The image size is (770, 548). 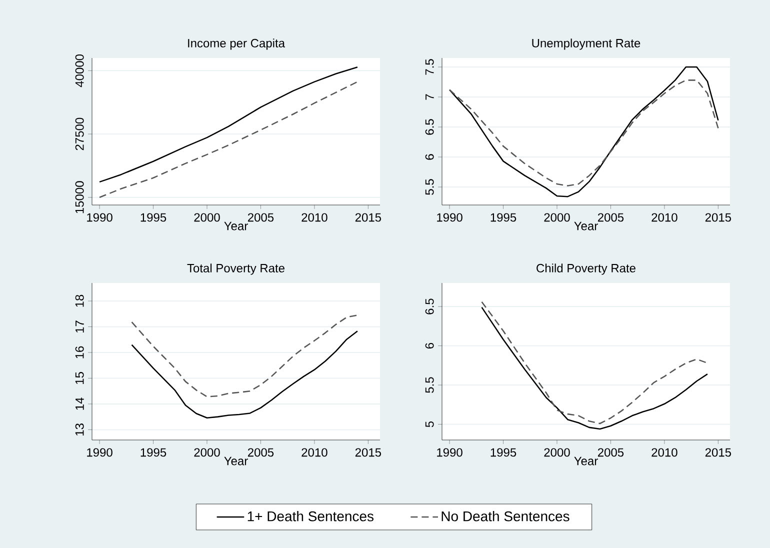 I want to click on legend-label: No Death Sentences, so click(x=506, y=516).